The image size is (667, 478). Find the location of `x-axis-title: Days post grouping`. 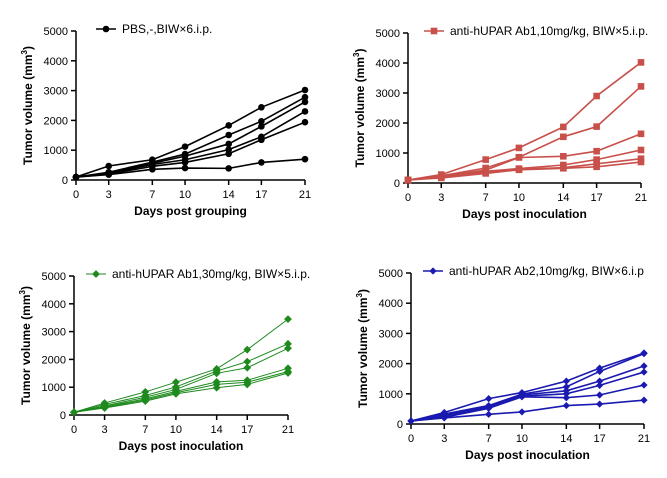

x-axis-title: Days post grouping is located at coordinates (190, 211).